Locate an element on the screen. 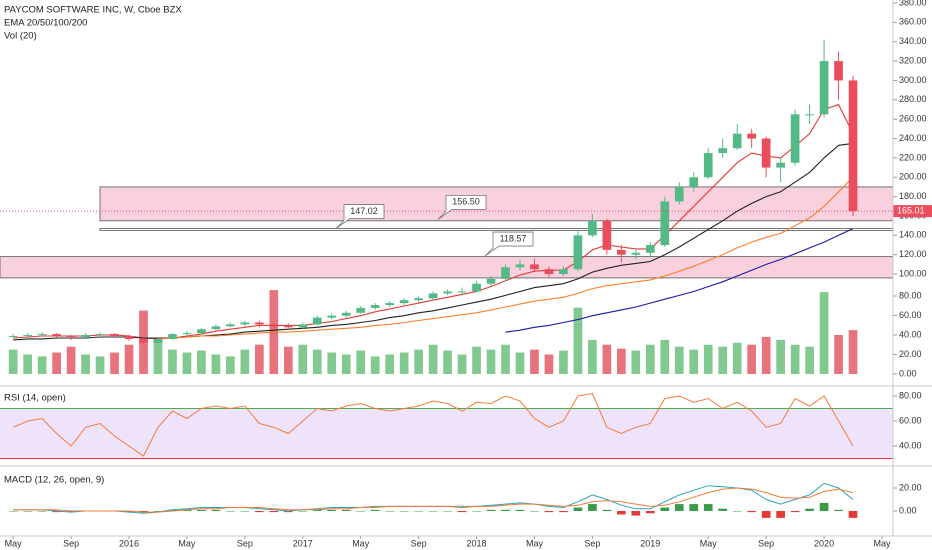 The height and width of the screenshot is (550, 932). callout-label: 156.50 is located at coordinates (466, 202).